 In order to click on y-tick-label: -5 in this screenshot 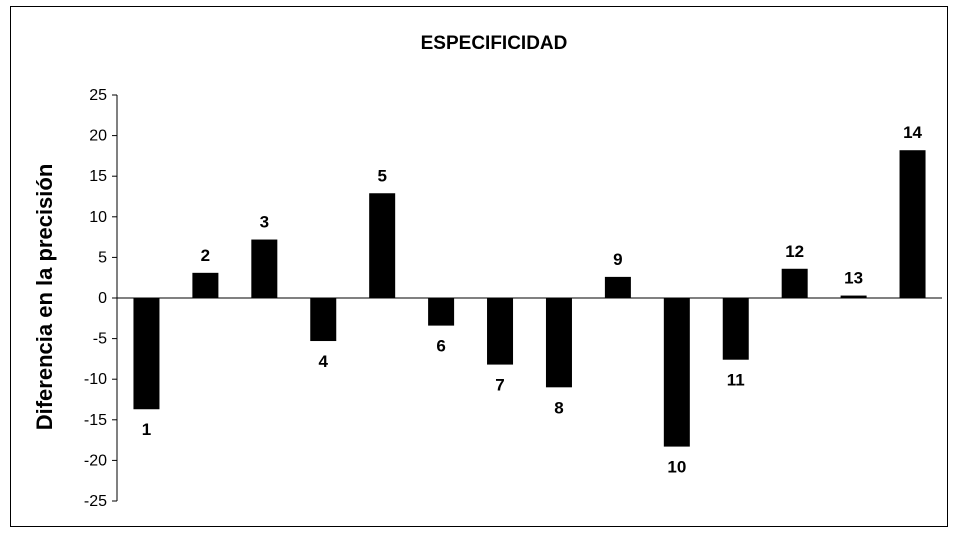, I will do `click(100, 339)`.